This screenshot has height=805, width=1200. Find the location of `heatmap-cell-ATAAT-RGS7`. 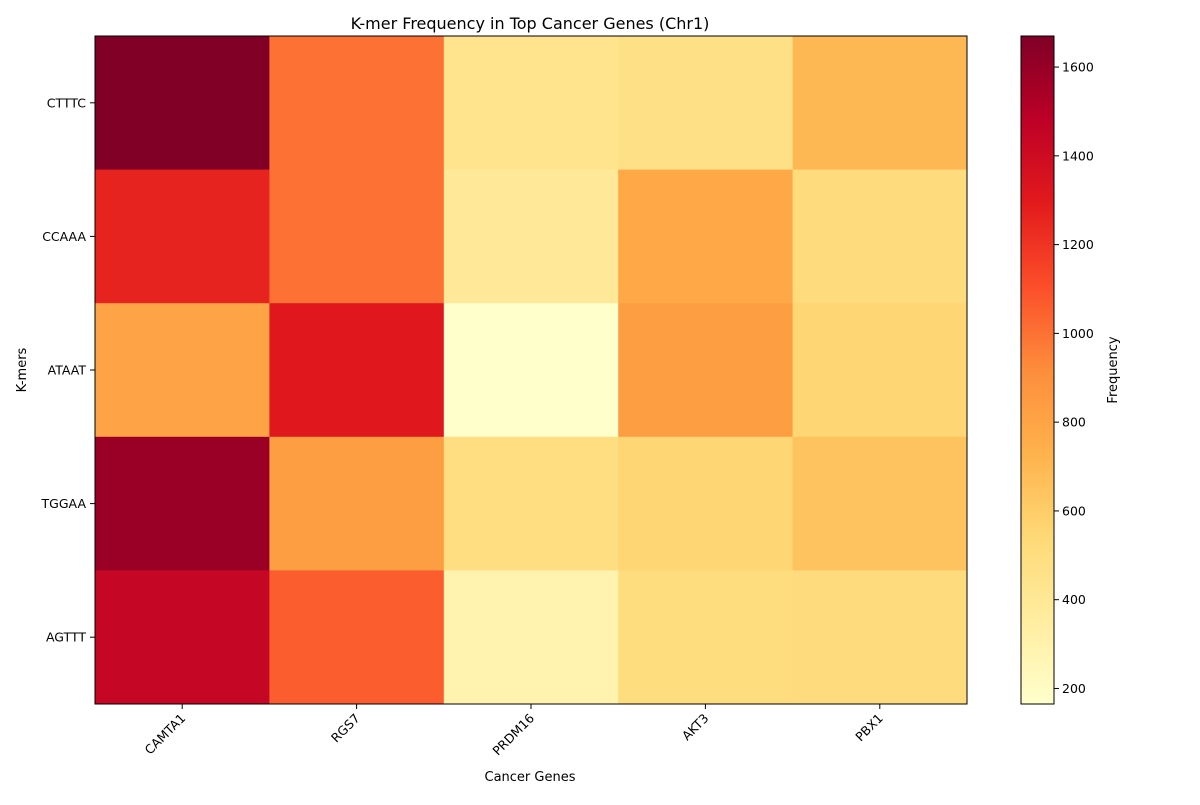

heatmap-cell-ATAAT-RGS7 is located at coordinates (357, 370).